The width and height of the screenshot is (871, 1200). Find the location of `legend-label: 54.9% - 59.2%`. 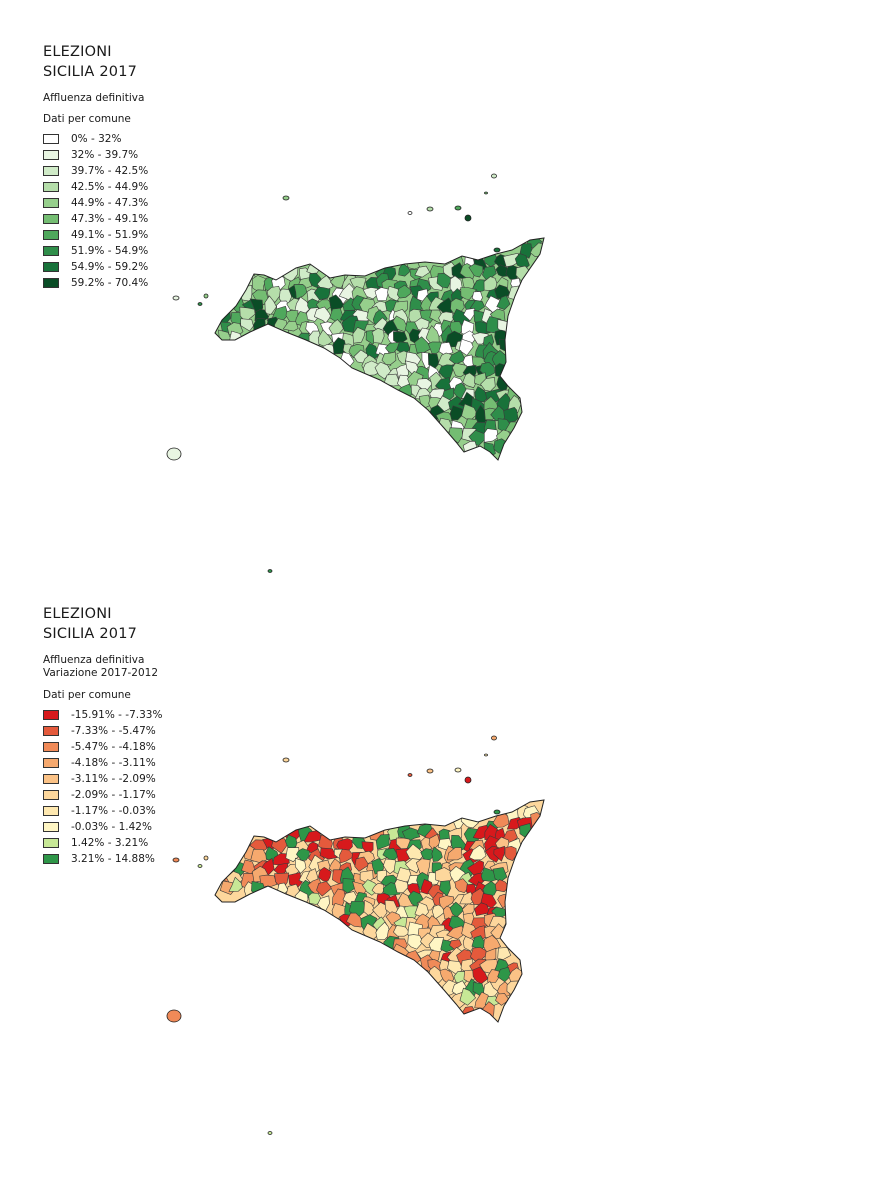

legend-label: 54.9% - 59.2% is located at coordinates (110, 267).